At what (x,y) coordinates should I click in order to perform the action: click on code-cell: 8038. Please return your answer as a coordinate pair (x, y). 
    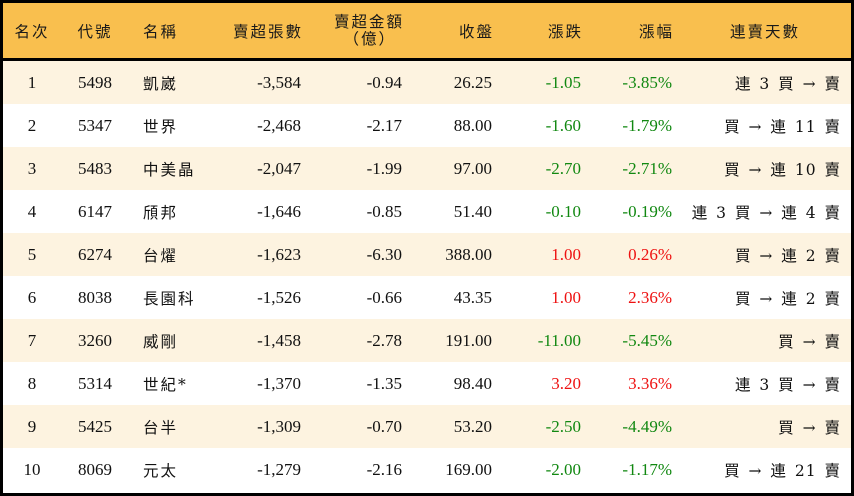
    Looking at the image, I should click on (95, 297).